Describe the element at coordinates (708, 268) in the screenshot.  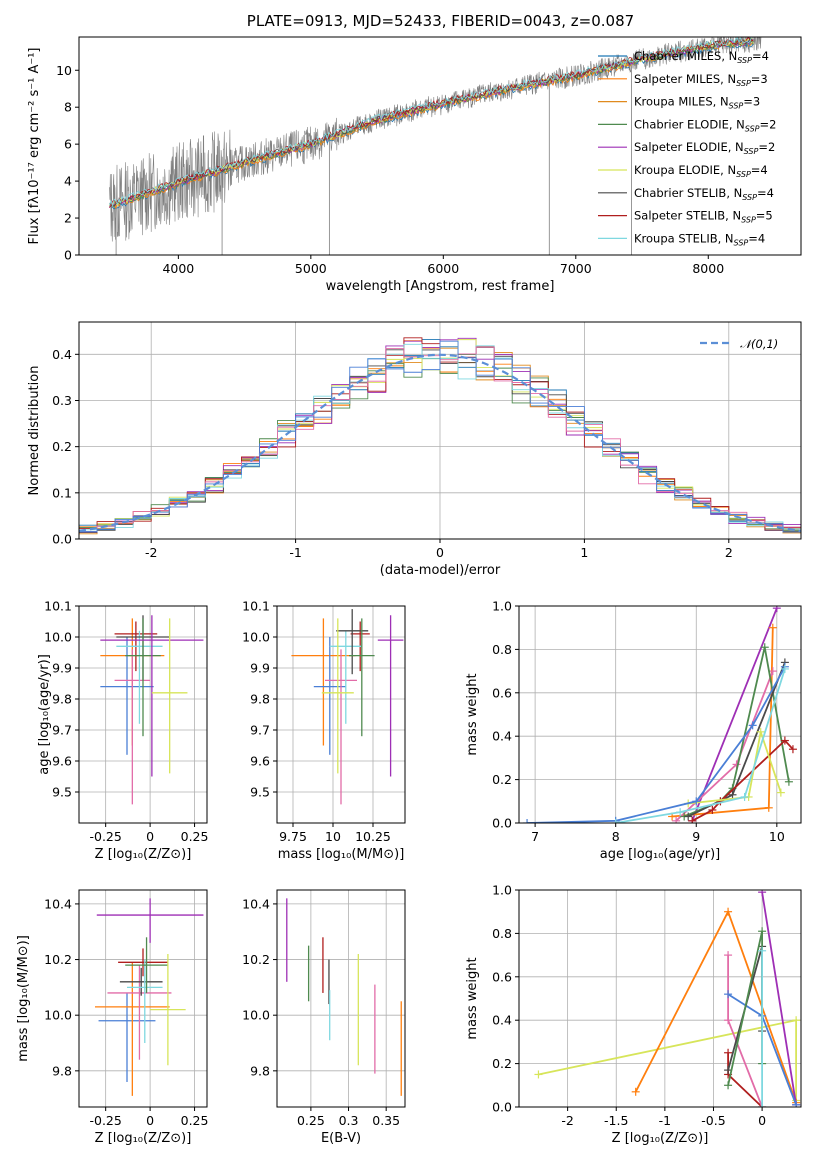
I see `x-tick-label: 8000` at that location.